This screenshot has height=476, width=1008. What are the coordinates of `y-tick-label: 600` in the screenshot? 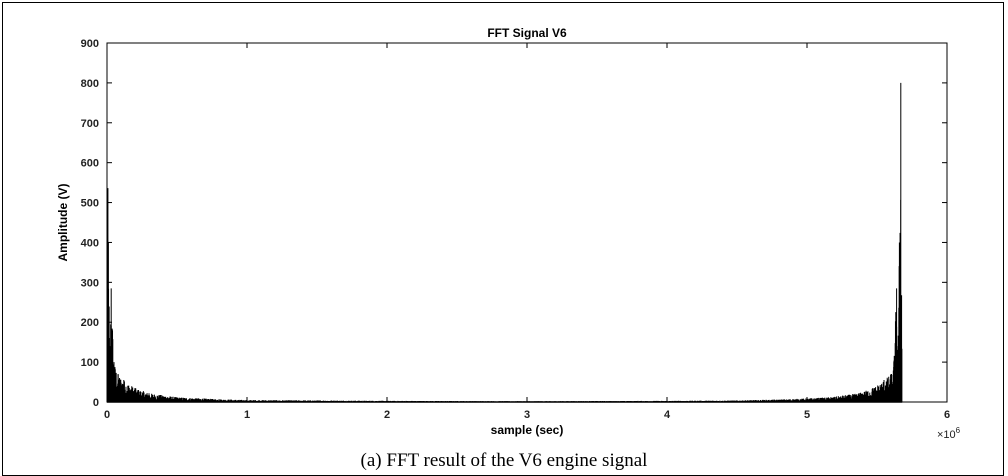 It's located at (90, 164).